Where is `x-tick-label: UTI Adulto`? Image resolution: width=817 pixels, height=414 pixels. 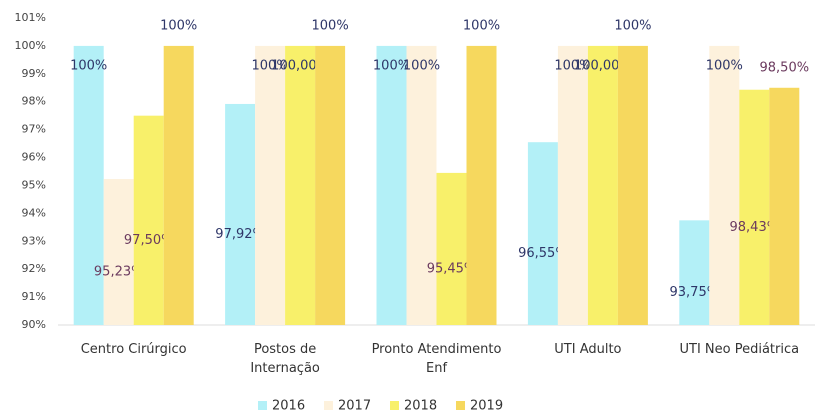
x-tick-label: UTI Adulto is located at coordinates (588, 349).